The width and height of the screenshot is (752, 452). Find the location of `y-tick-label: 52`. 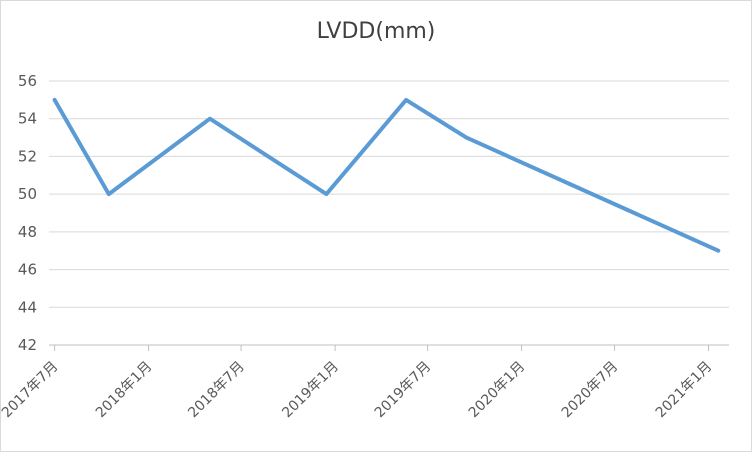

y-tick-label: 52 is located at coordinates (27, 156).